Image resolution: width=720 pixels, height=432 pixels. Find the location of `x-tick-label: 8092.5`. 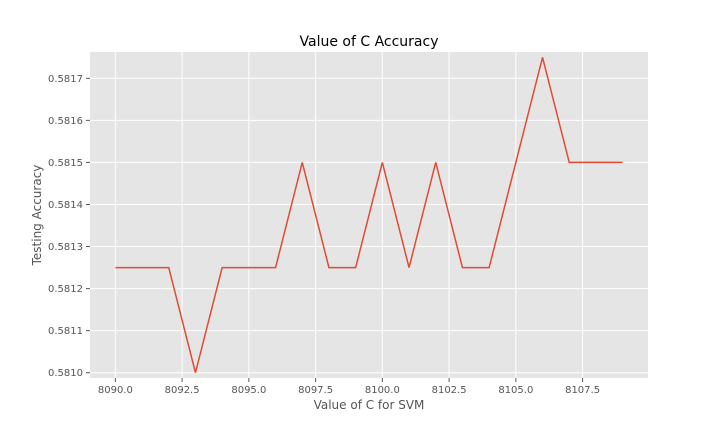

x-tick-label: 8092.5 is located at coordinates (182, 390).